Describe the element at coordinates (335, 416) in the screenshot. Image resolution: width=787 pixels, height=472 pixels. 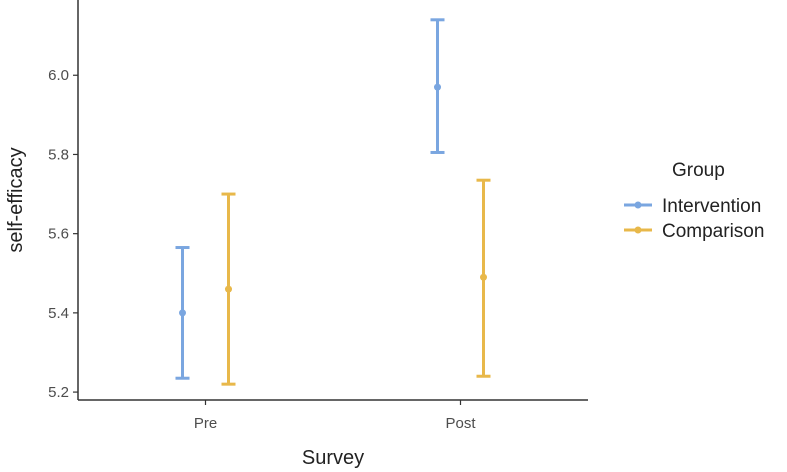
I see `x-axis-ticks: Pre Post` at that location.